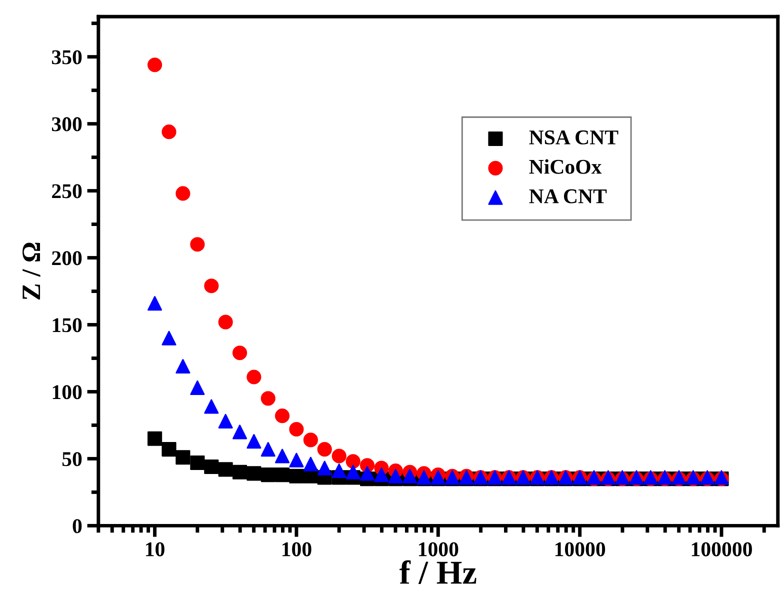 Image resolution: width=781 pixels, height=594 pixels. What do you see at coordinates (67, 57) in the screenshot?
I see `y-tick-label: 350` at bounding box center [67, 57].